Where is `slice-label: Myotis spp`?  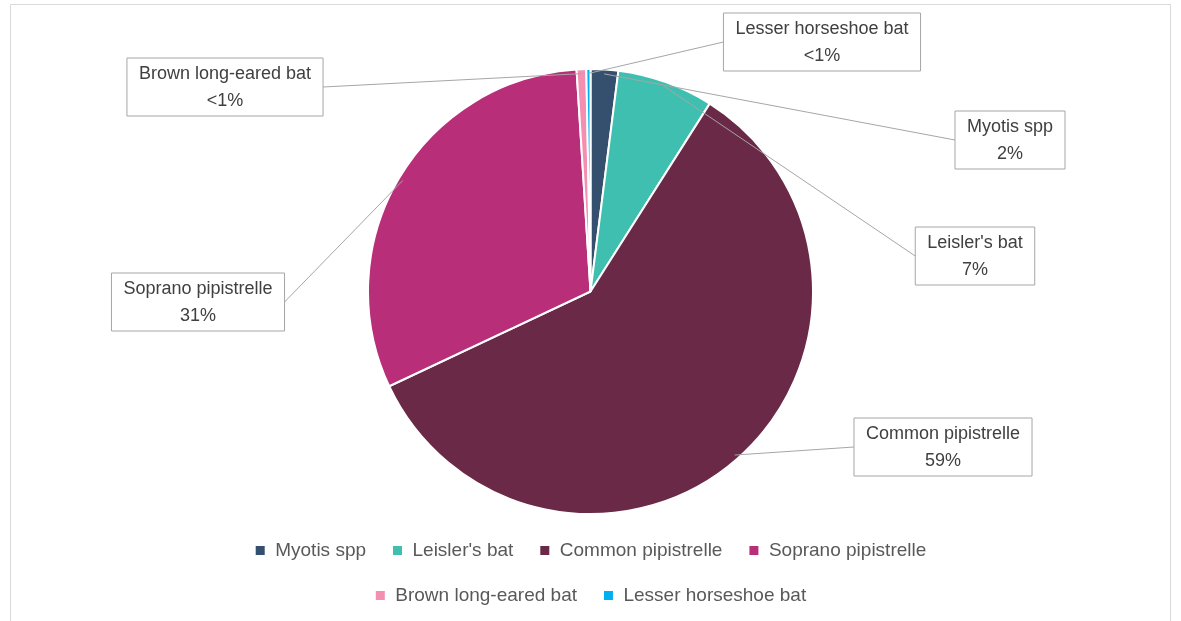 slice-label: Myotis spp is located at coordinates (1010, 125).